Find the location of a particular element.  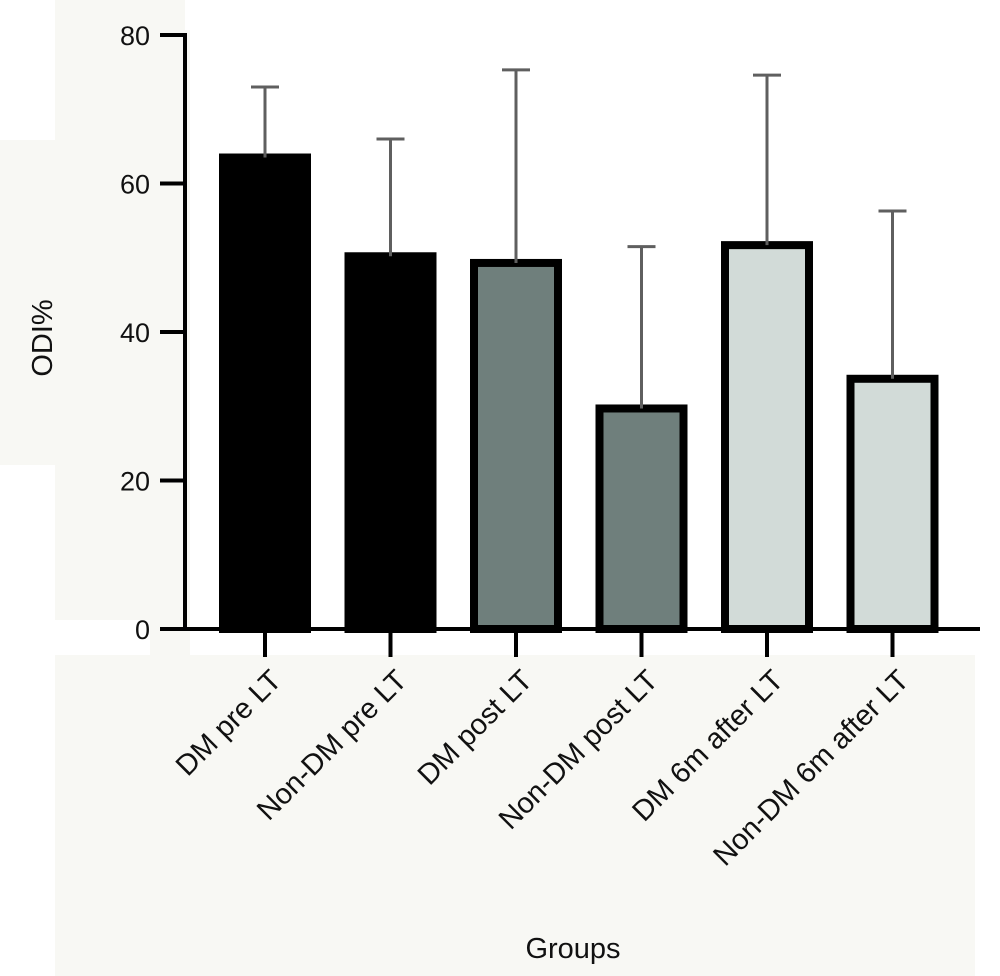

x-axis-title: Groups is located at coordinates (572, 949).